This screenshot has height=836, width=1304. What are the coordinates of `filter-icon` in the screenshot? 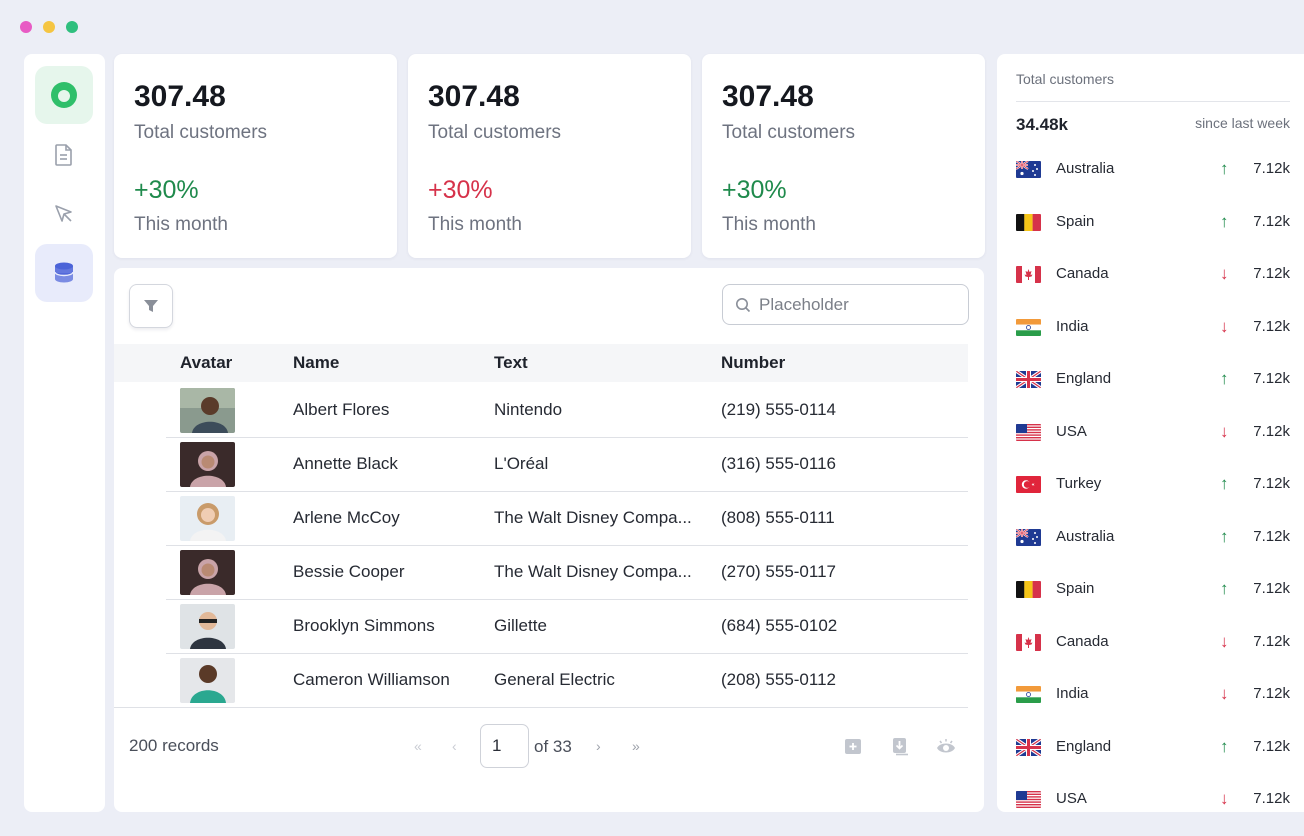 It's located at (151, 306).